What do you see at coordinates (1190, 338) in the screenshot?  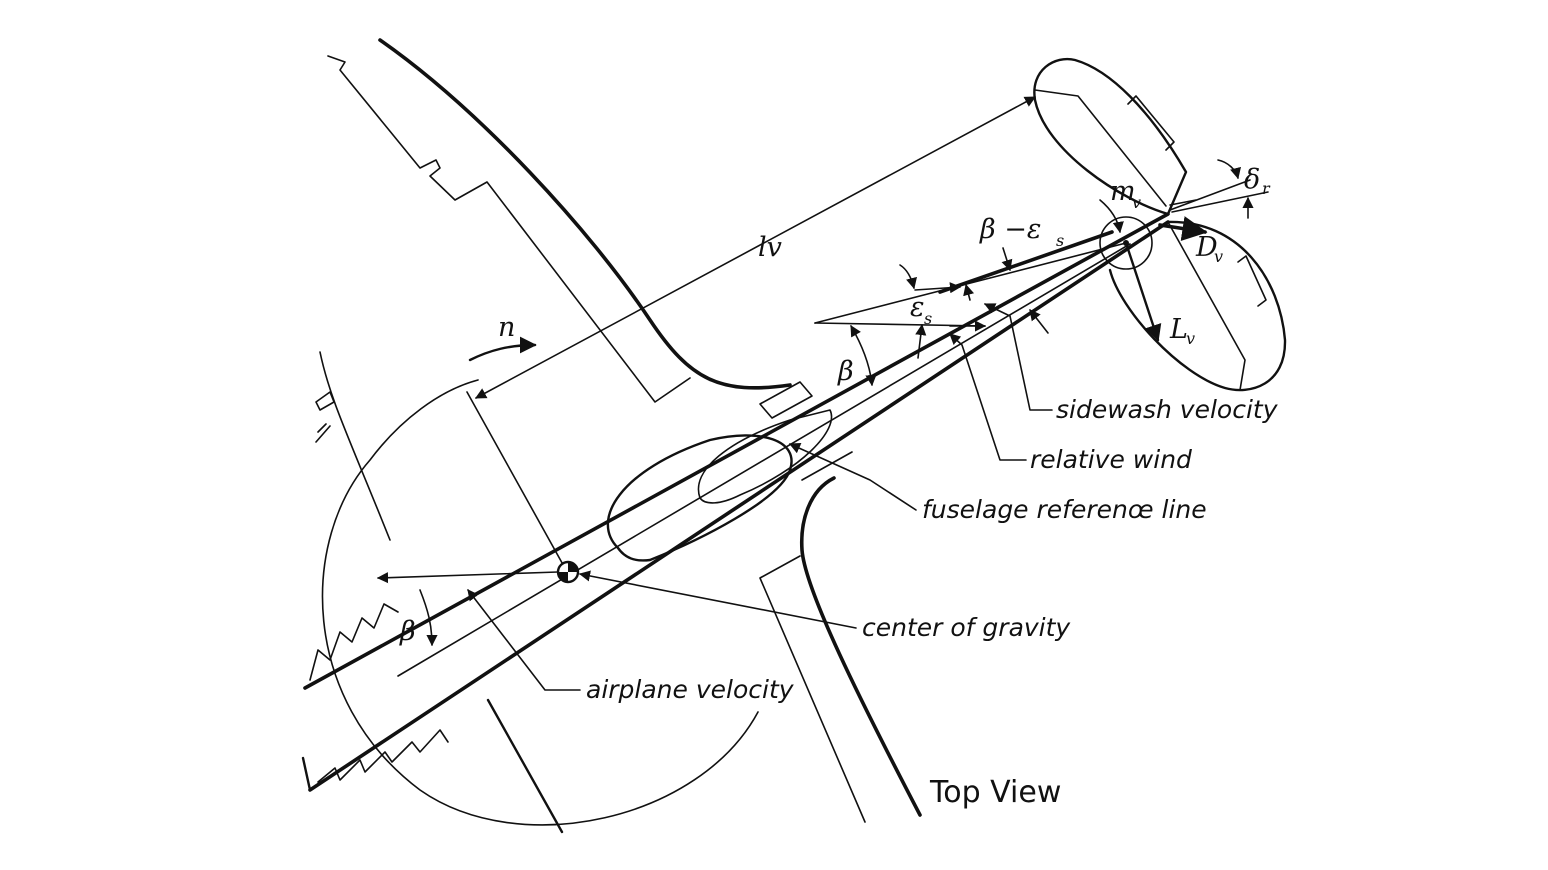 I see `lift-sub: v` at bounding box center [1190, 338].